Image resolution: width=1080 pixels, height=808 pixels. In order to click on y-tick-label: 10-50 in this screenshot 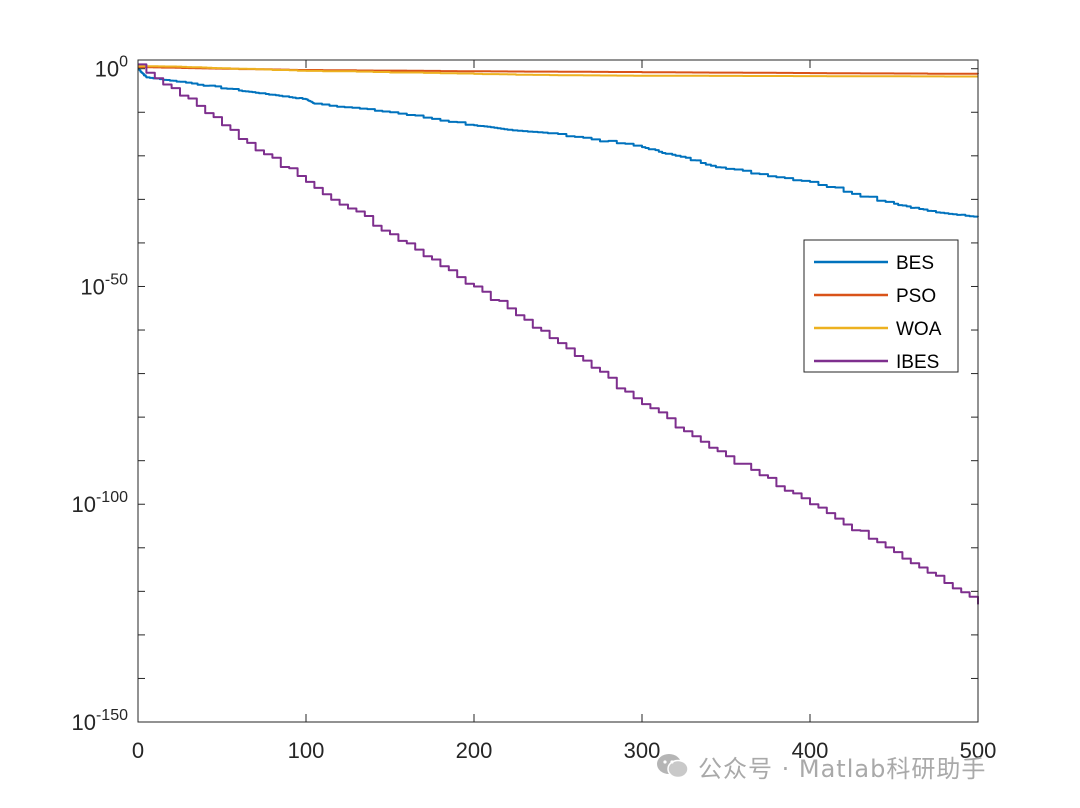, I will do `click(104, 285)`.